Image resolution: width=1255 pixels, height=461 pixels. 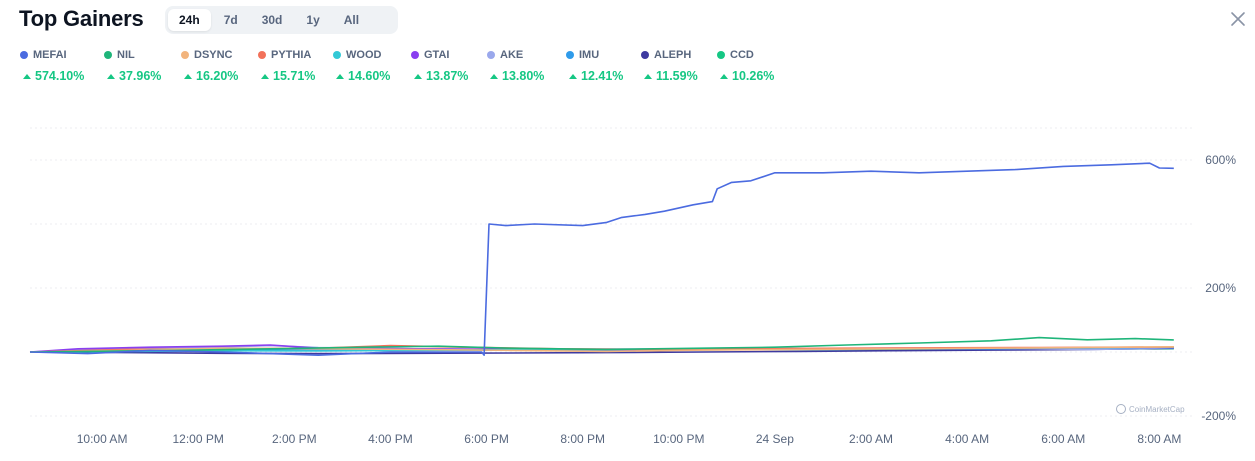 What do you see at coordinates (611, 55) in the screenshot?
I see `legend-name-row: IMU` at bounding box center [611, 55].